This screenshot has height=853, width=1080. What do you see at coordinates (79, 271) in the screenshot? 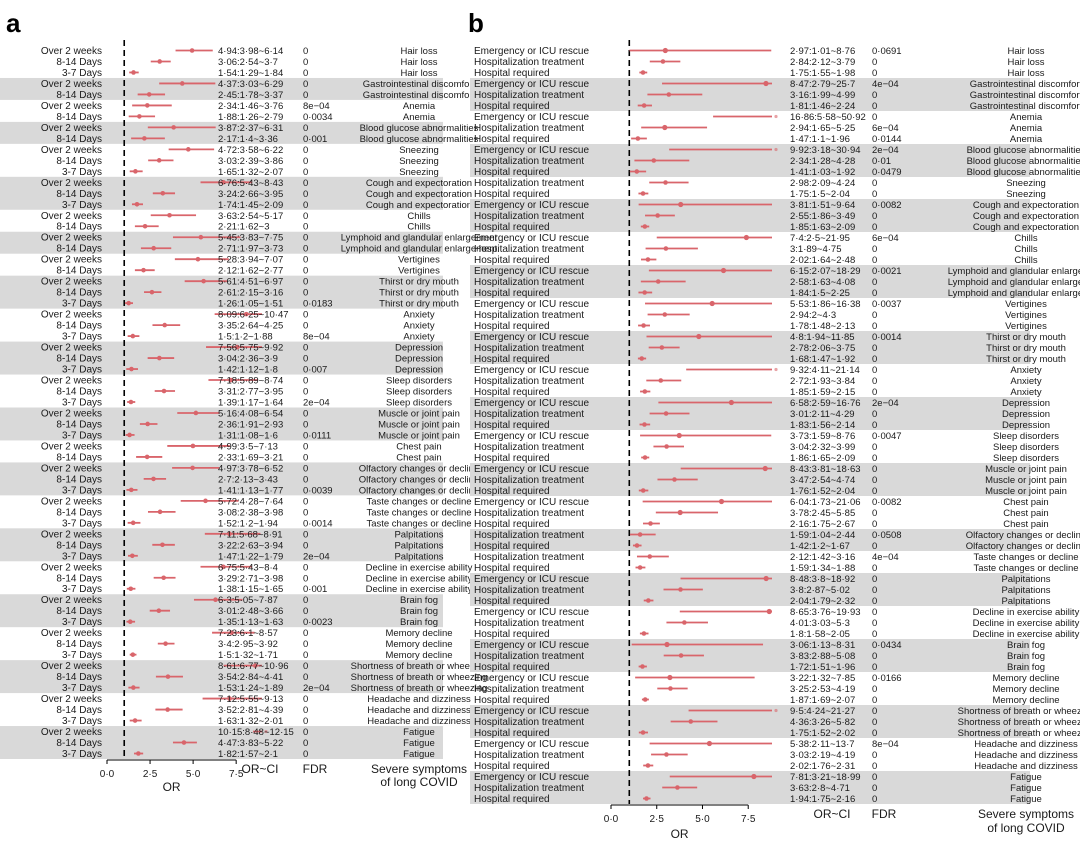
I see `row-group-label: 8-14 Days` at bounding box center [79, 271].